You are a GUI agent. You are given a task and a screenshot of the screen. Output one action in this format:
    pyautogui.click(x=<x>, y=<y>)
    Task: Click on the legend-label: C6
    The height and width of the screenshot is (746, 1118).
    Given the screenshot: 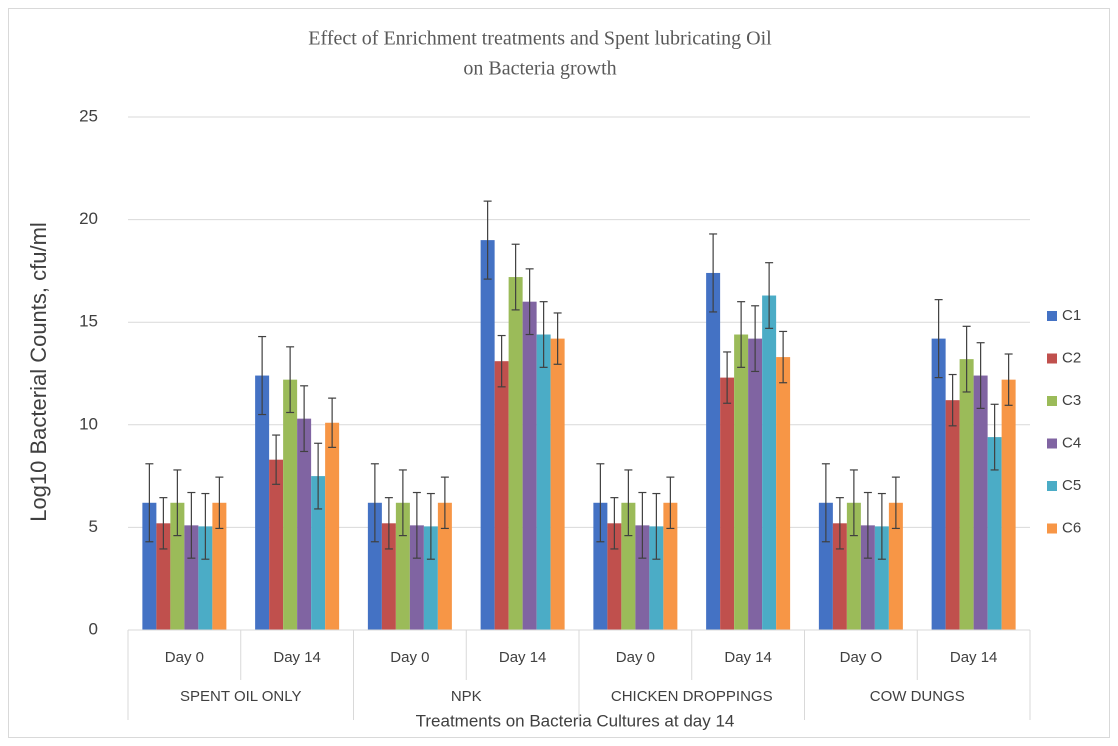 What is the action you would take?
    pyautogui.click(x=1071, y=527)
    